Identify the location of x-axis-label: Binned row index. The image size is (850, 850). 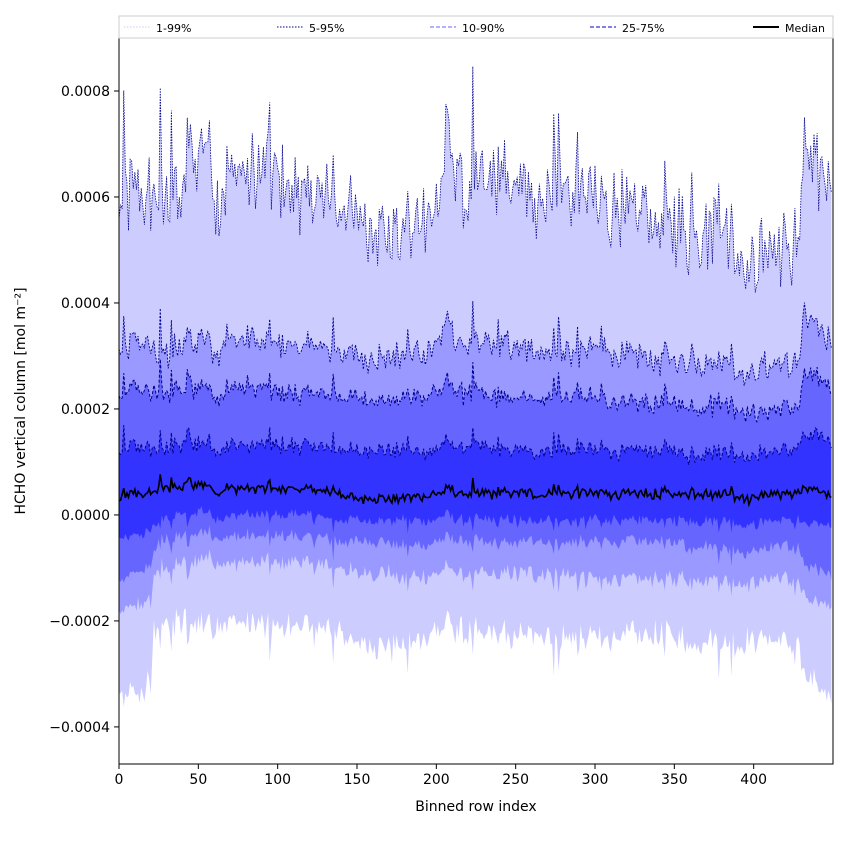
(475, 807).